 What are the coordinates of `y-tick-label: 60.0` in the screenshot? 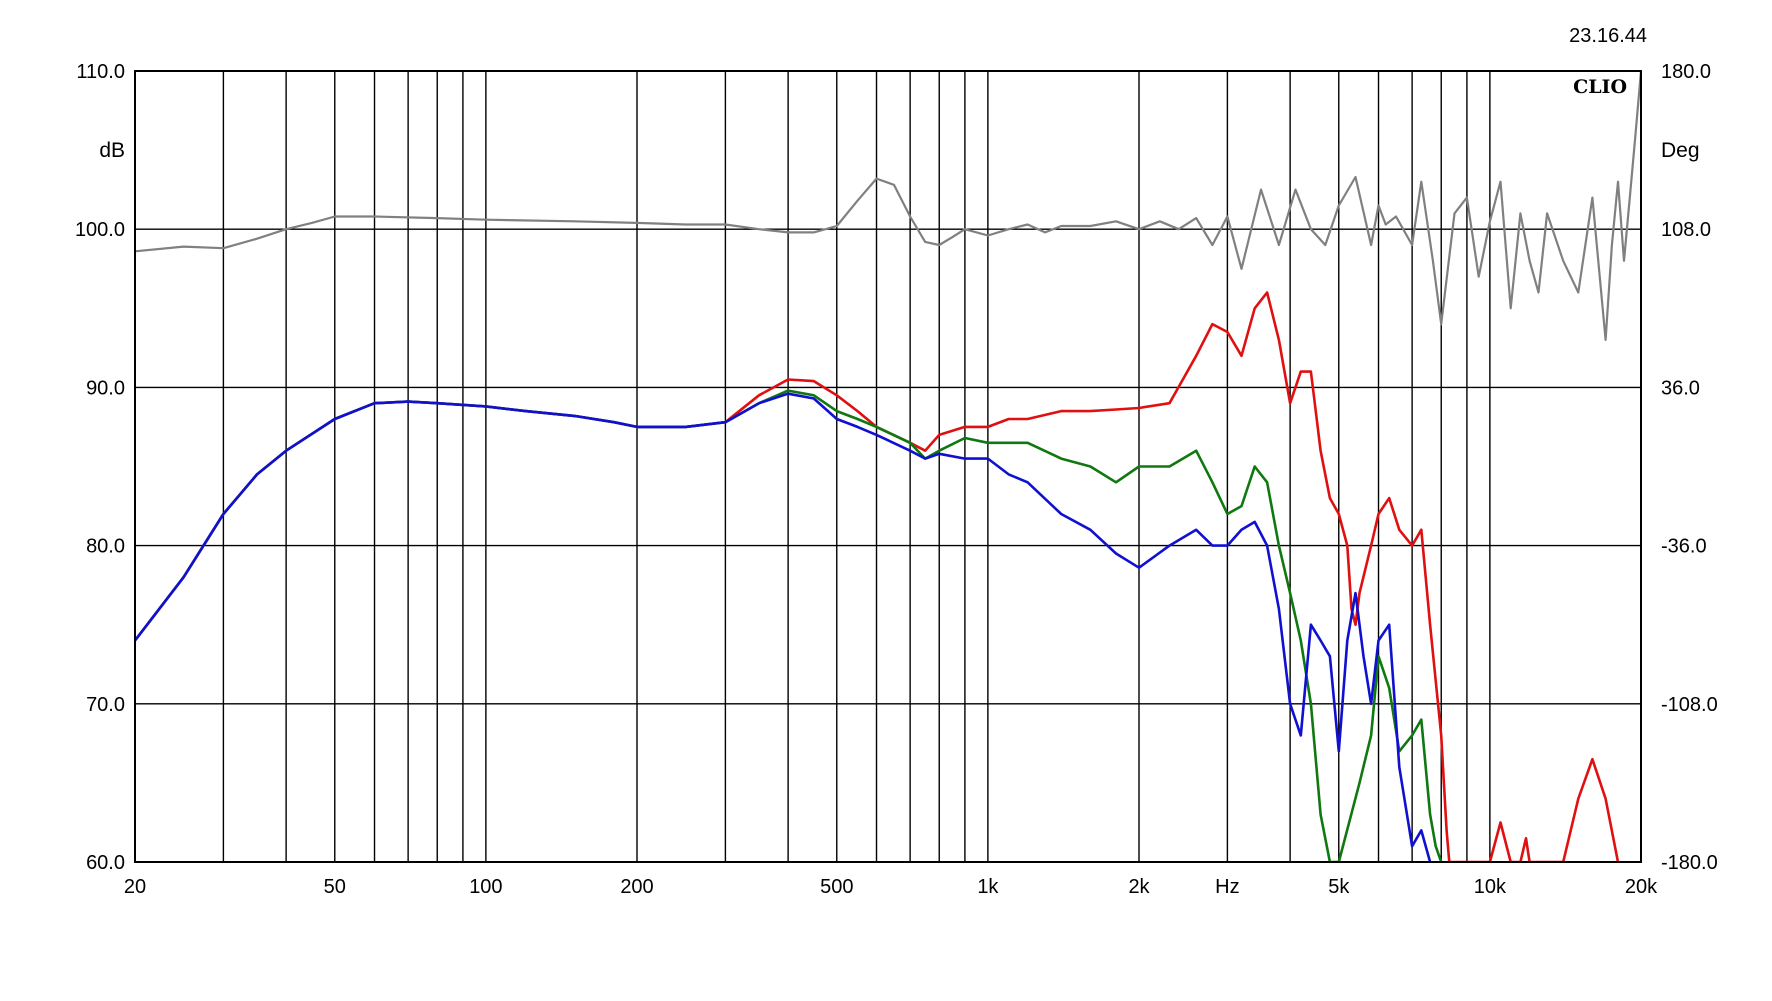 It's located at (105, 863).